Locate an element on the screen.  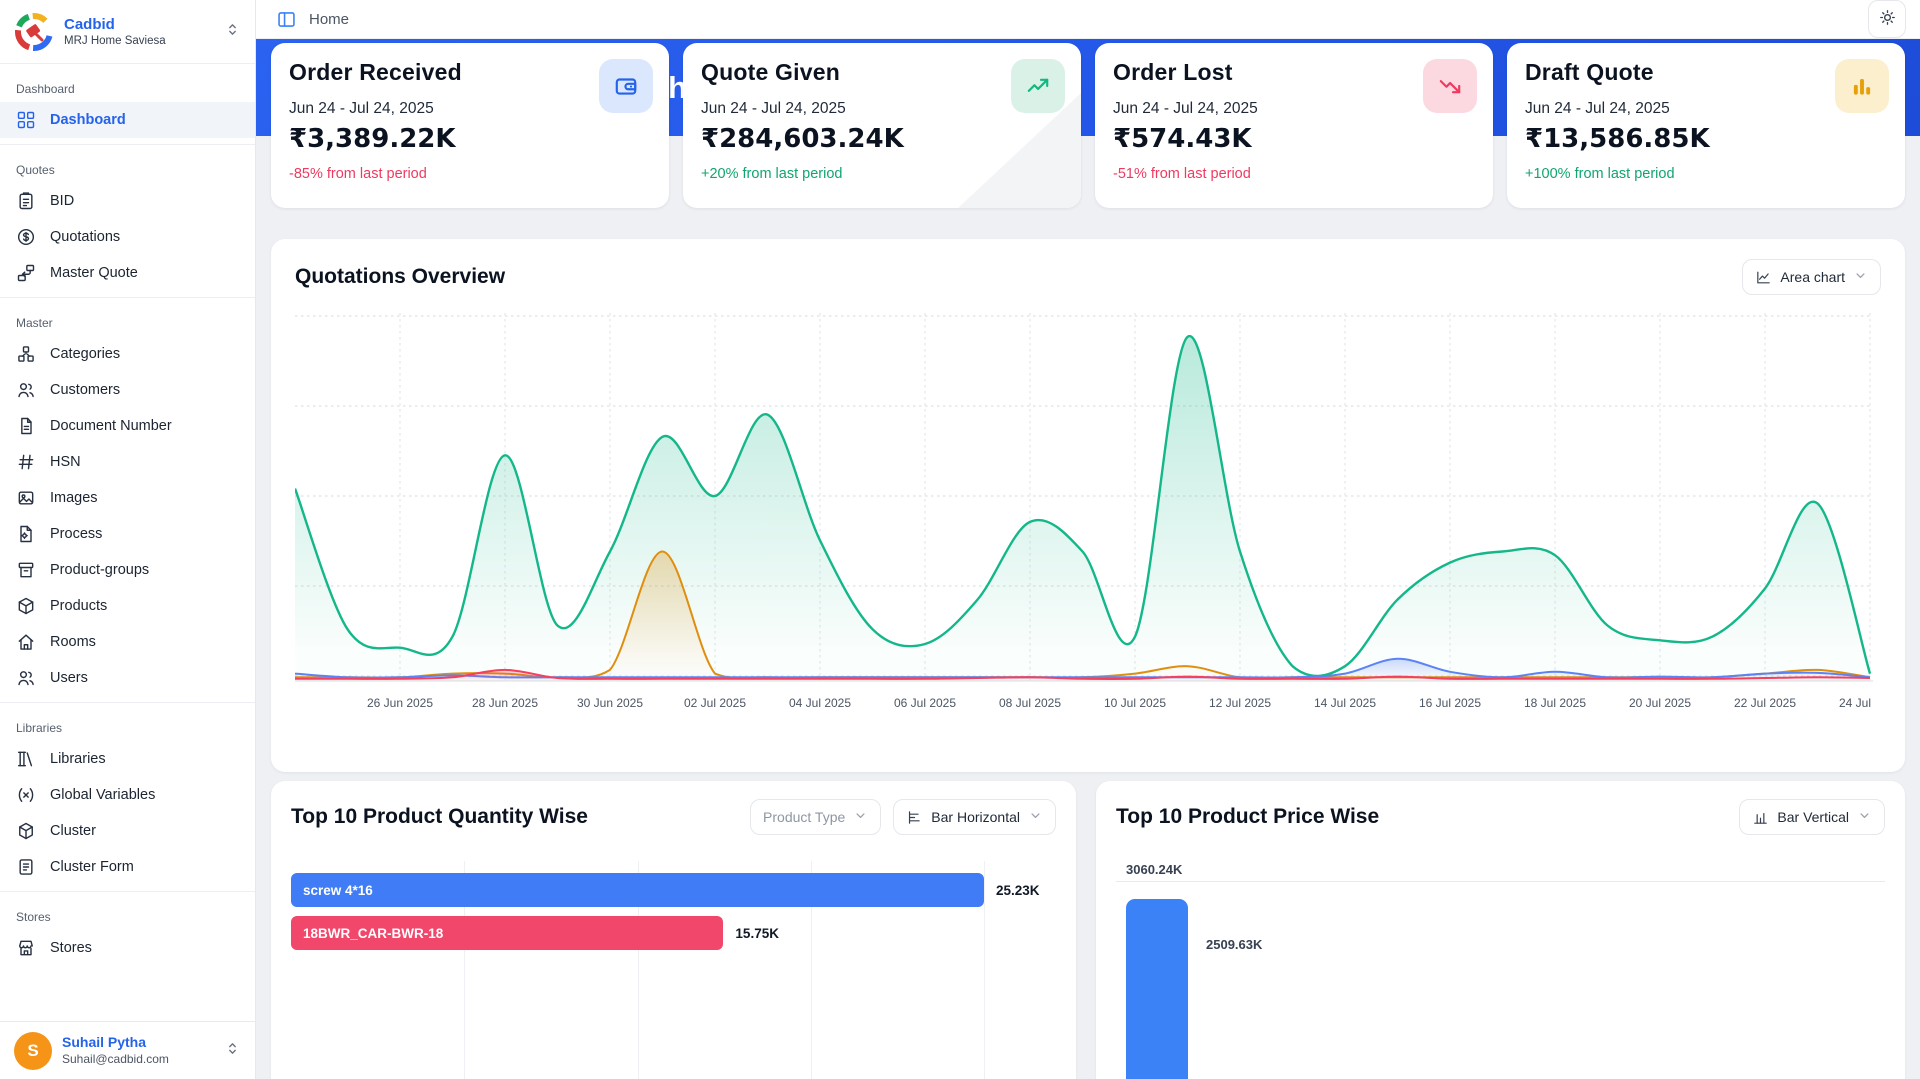
bar-horizontal-icon is located at coordinates (914, 817).